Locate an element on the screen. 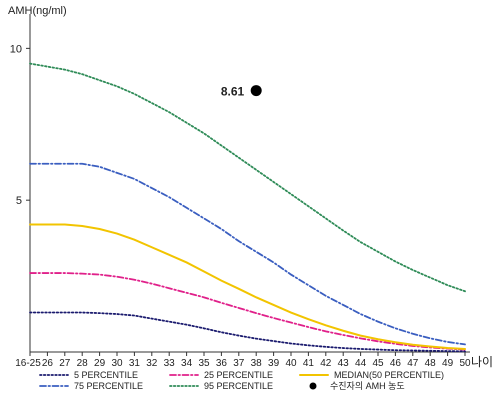 The height and width of the screenshot is (400, 500). x-tick-label: 29 is located at coordinates (100, 363).